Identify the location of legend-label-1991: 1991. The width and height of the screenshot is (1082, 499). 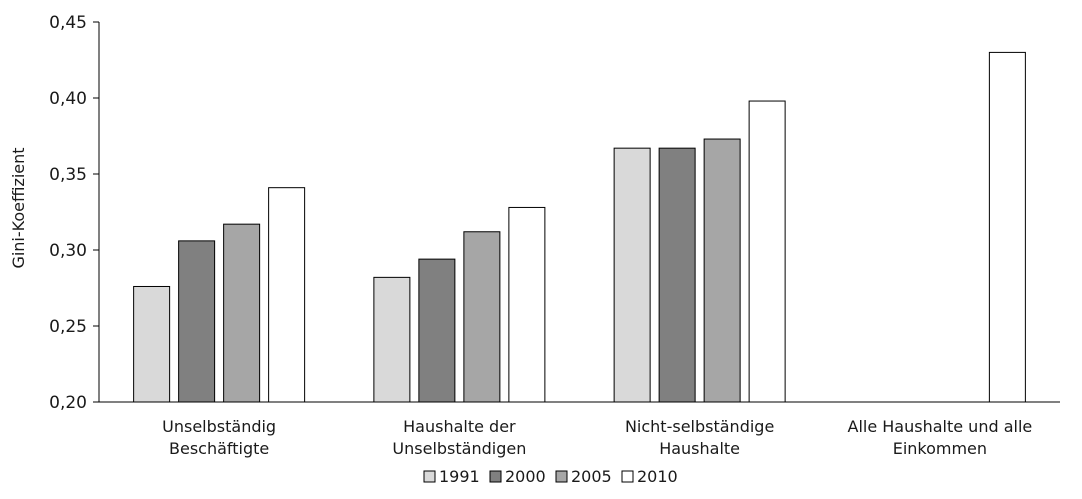
(459, 476).